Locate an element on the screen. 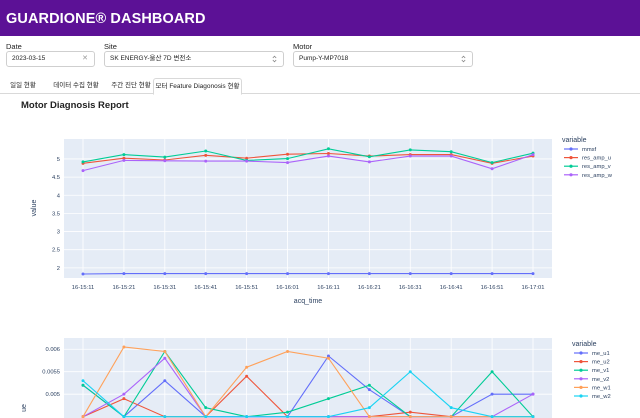  x-axis-title: acq_time is located at coordinates (308, 301).